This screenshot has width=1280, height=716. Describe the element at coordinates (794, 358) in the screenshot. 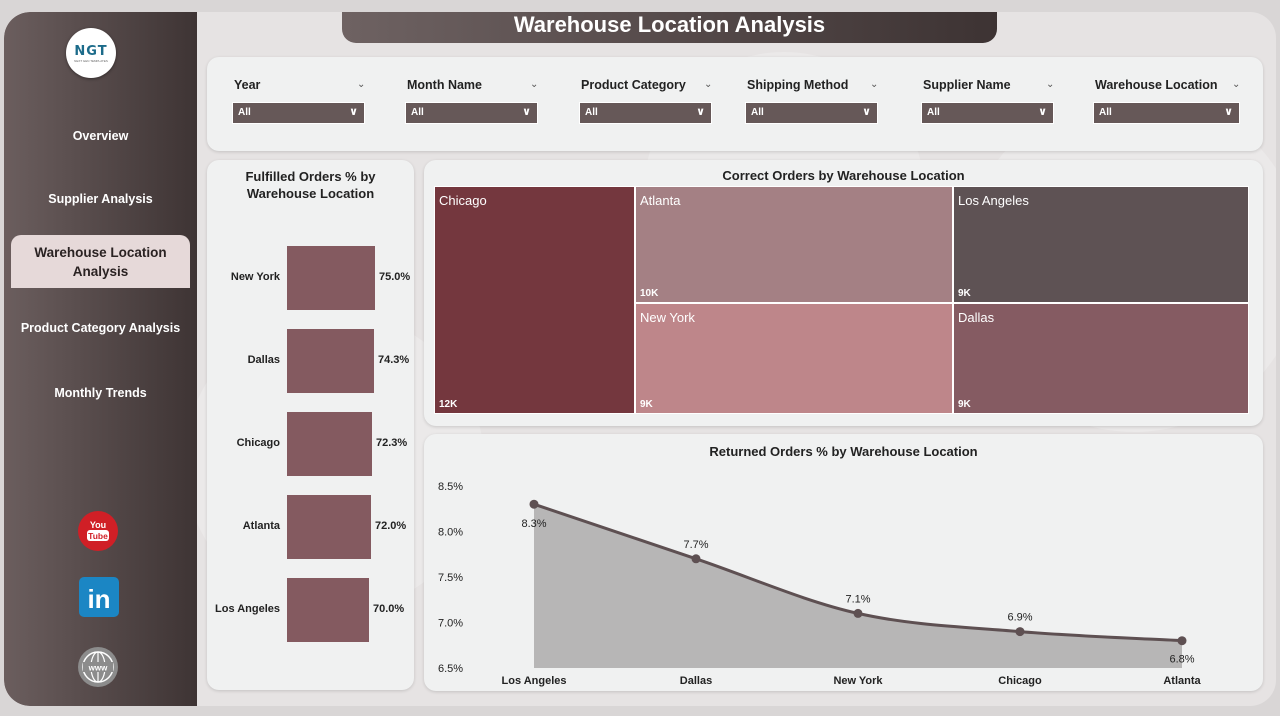

I see `treemap-cell: New York 9K` at that location.